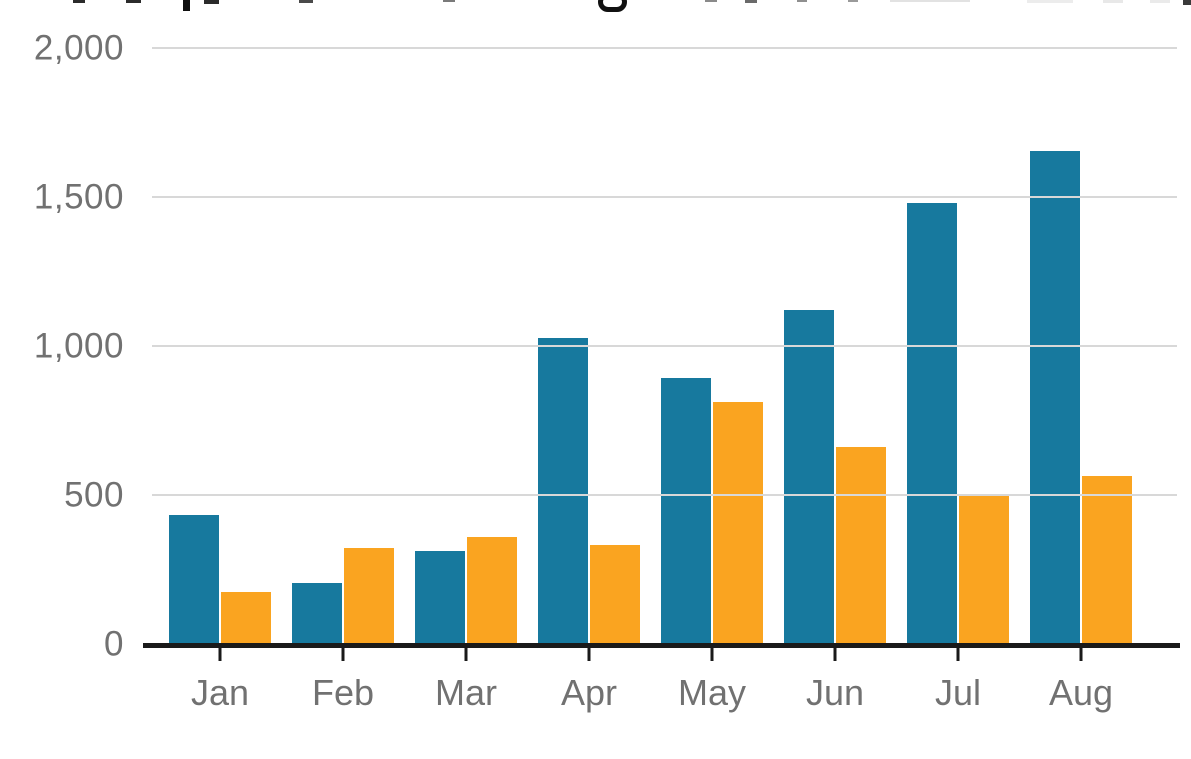  What do you see at coordinates (194, 579) in the screenshot?
I see `teal-bar-jan` at bounding box center [194, 579].